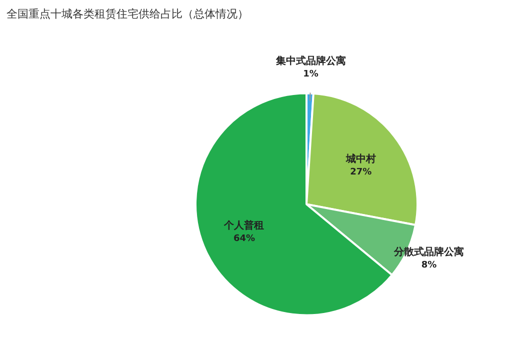  Describe the element at coordinates (310, 60) in the screenshot. I see `slice-label: 集中式品牌公寓` at that location.